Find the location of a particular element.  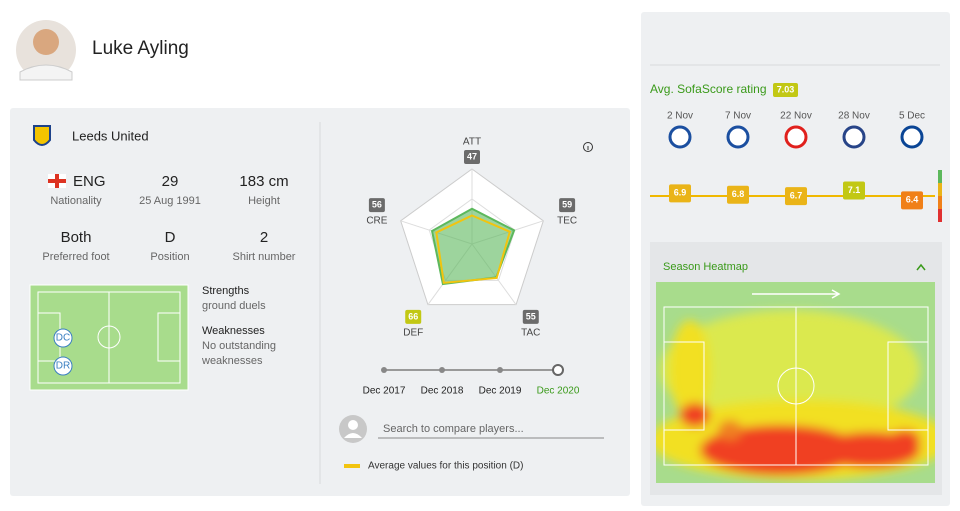

strength-item: ground duels is located at coordinates (234, 306).